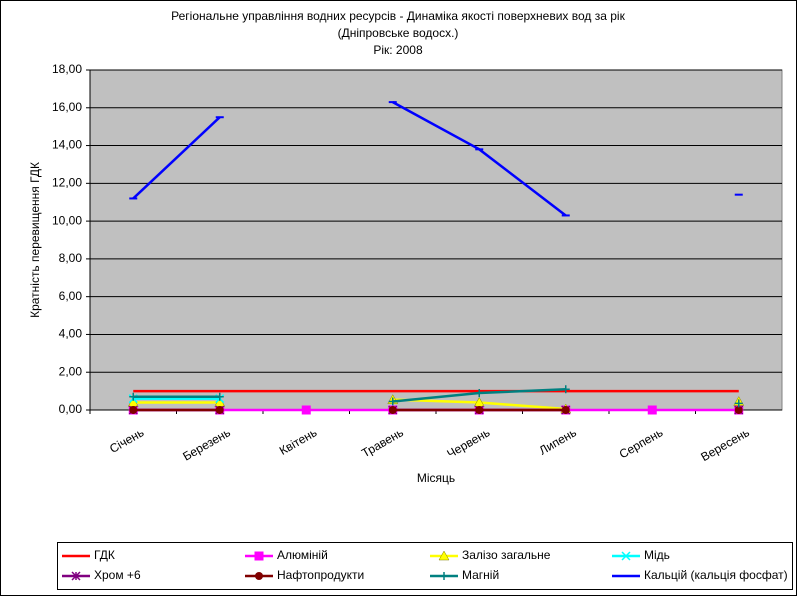  I want to click on legend-label: Мідь, so click(657, 555).